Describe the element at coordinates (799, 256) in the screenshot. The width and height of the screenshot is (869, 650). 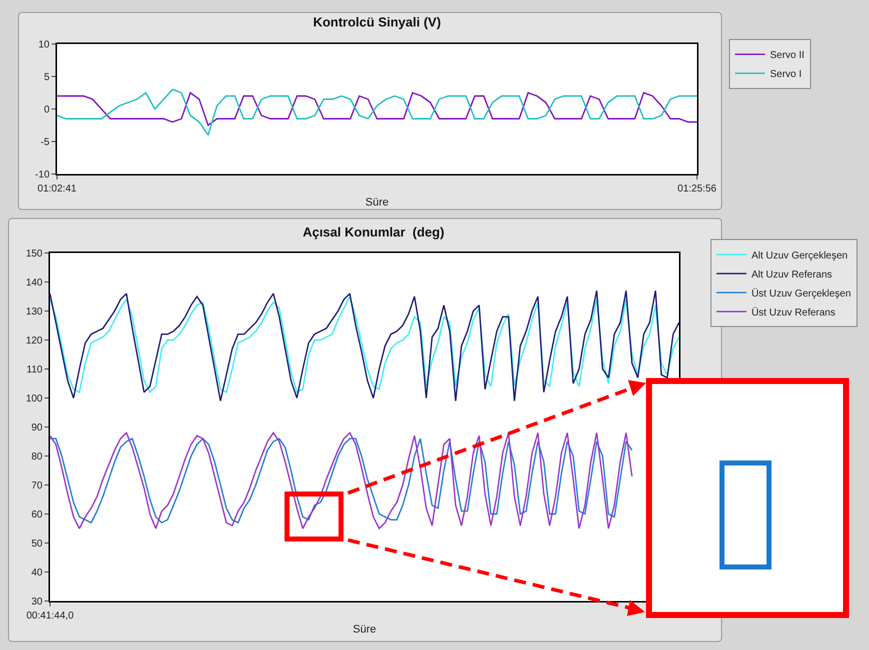
I see `legend-label: Alt Uzuv Gerçekleşen` at that location.